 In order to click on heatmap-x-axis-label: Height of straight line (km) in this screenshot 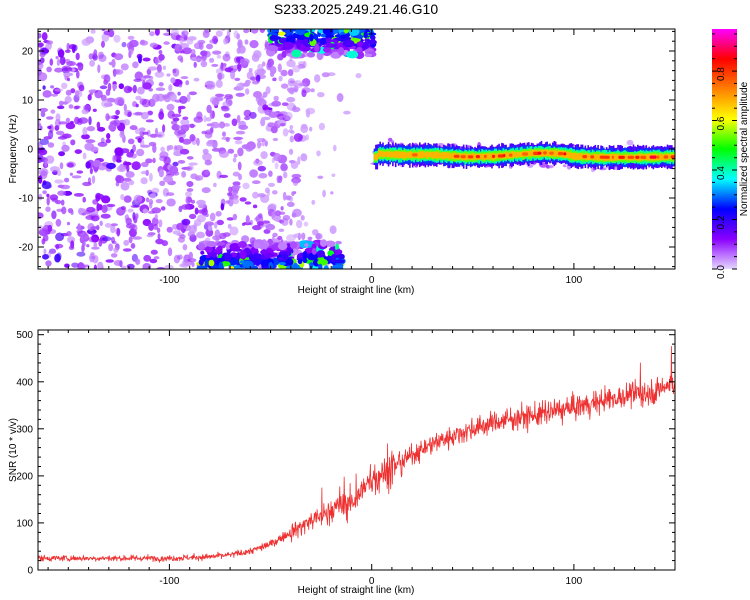, I will do `click(356, 290)`.